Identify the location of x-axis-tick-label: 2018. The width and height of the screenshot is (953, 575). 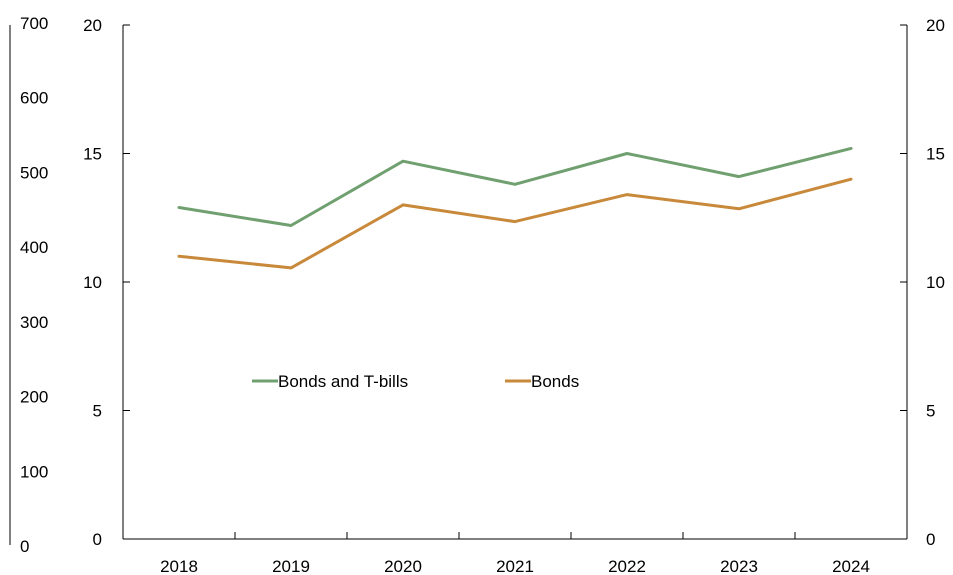
(179, 566).